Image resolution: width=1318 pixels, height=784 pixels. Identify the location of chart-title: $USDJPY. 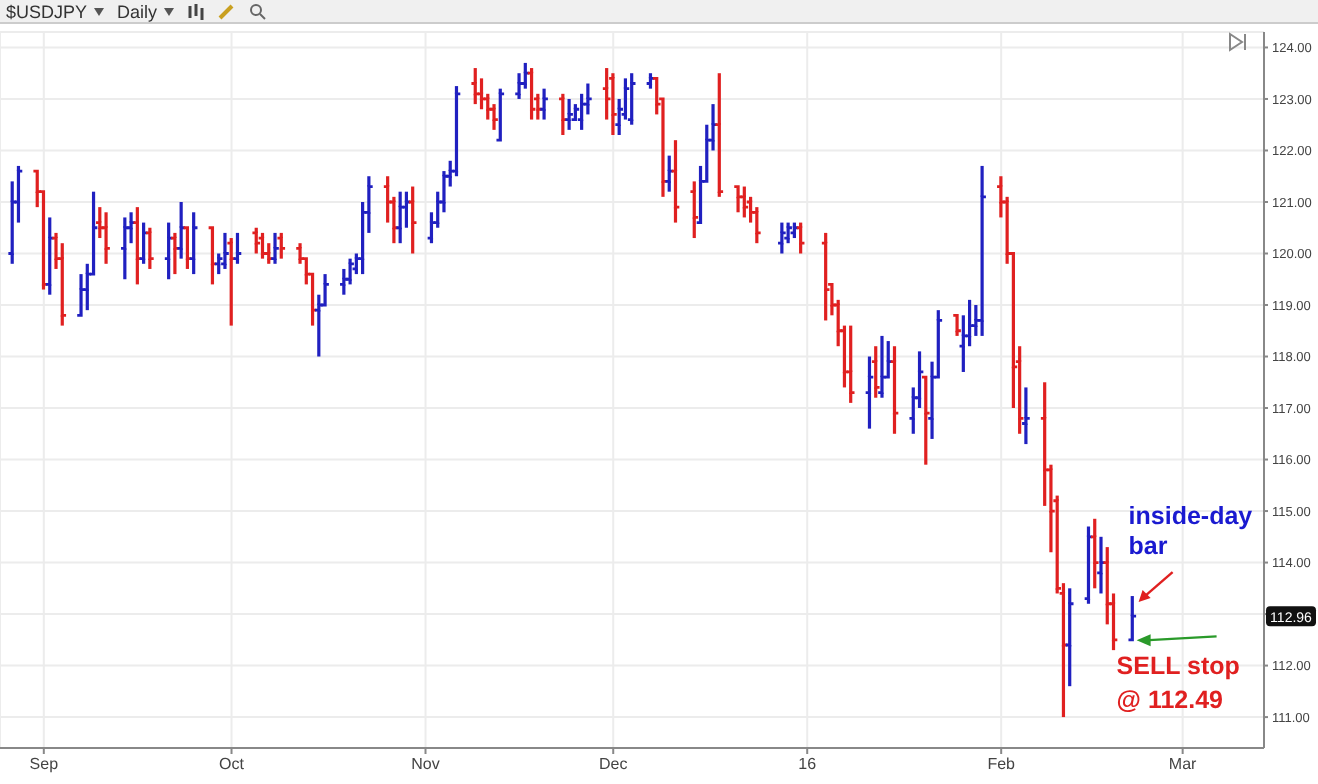
(47, 11).